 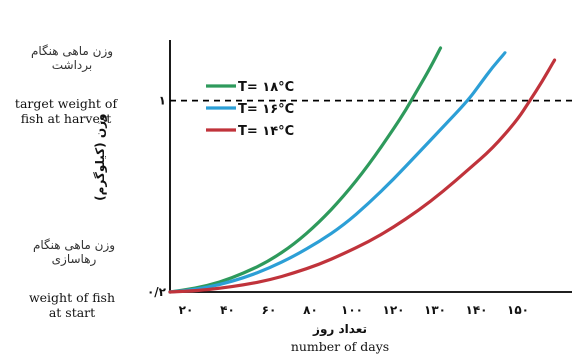 I want to click on start-weight-fa-label: وزن ماهی هنگام رهاسازی, so click(x=74, y=252).